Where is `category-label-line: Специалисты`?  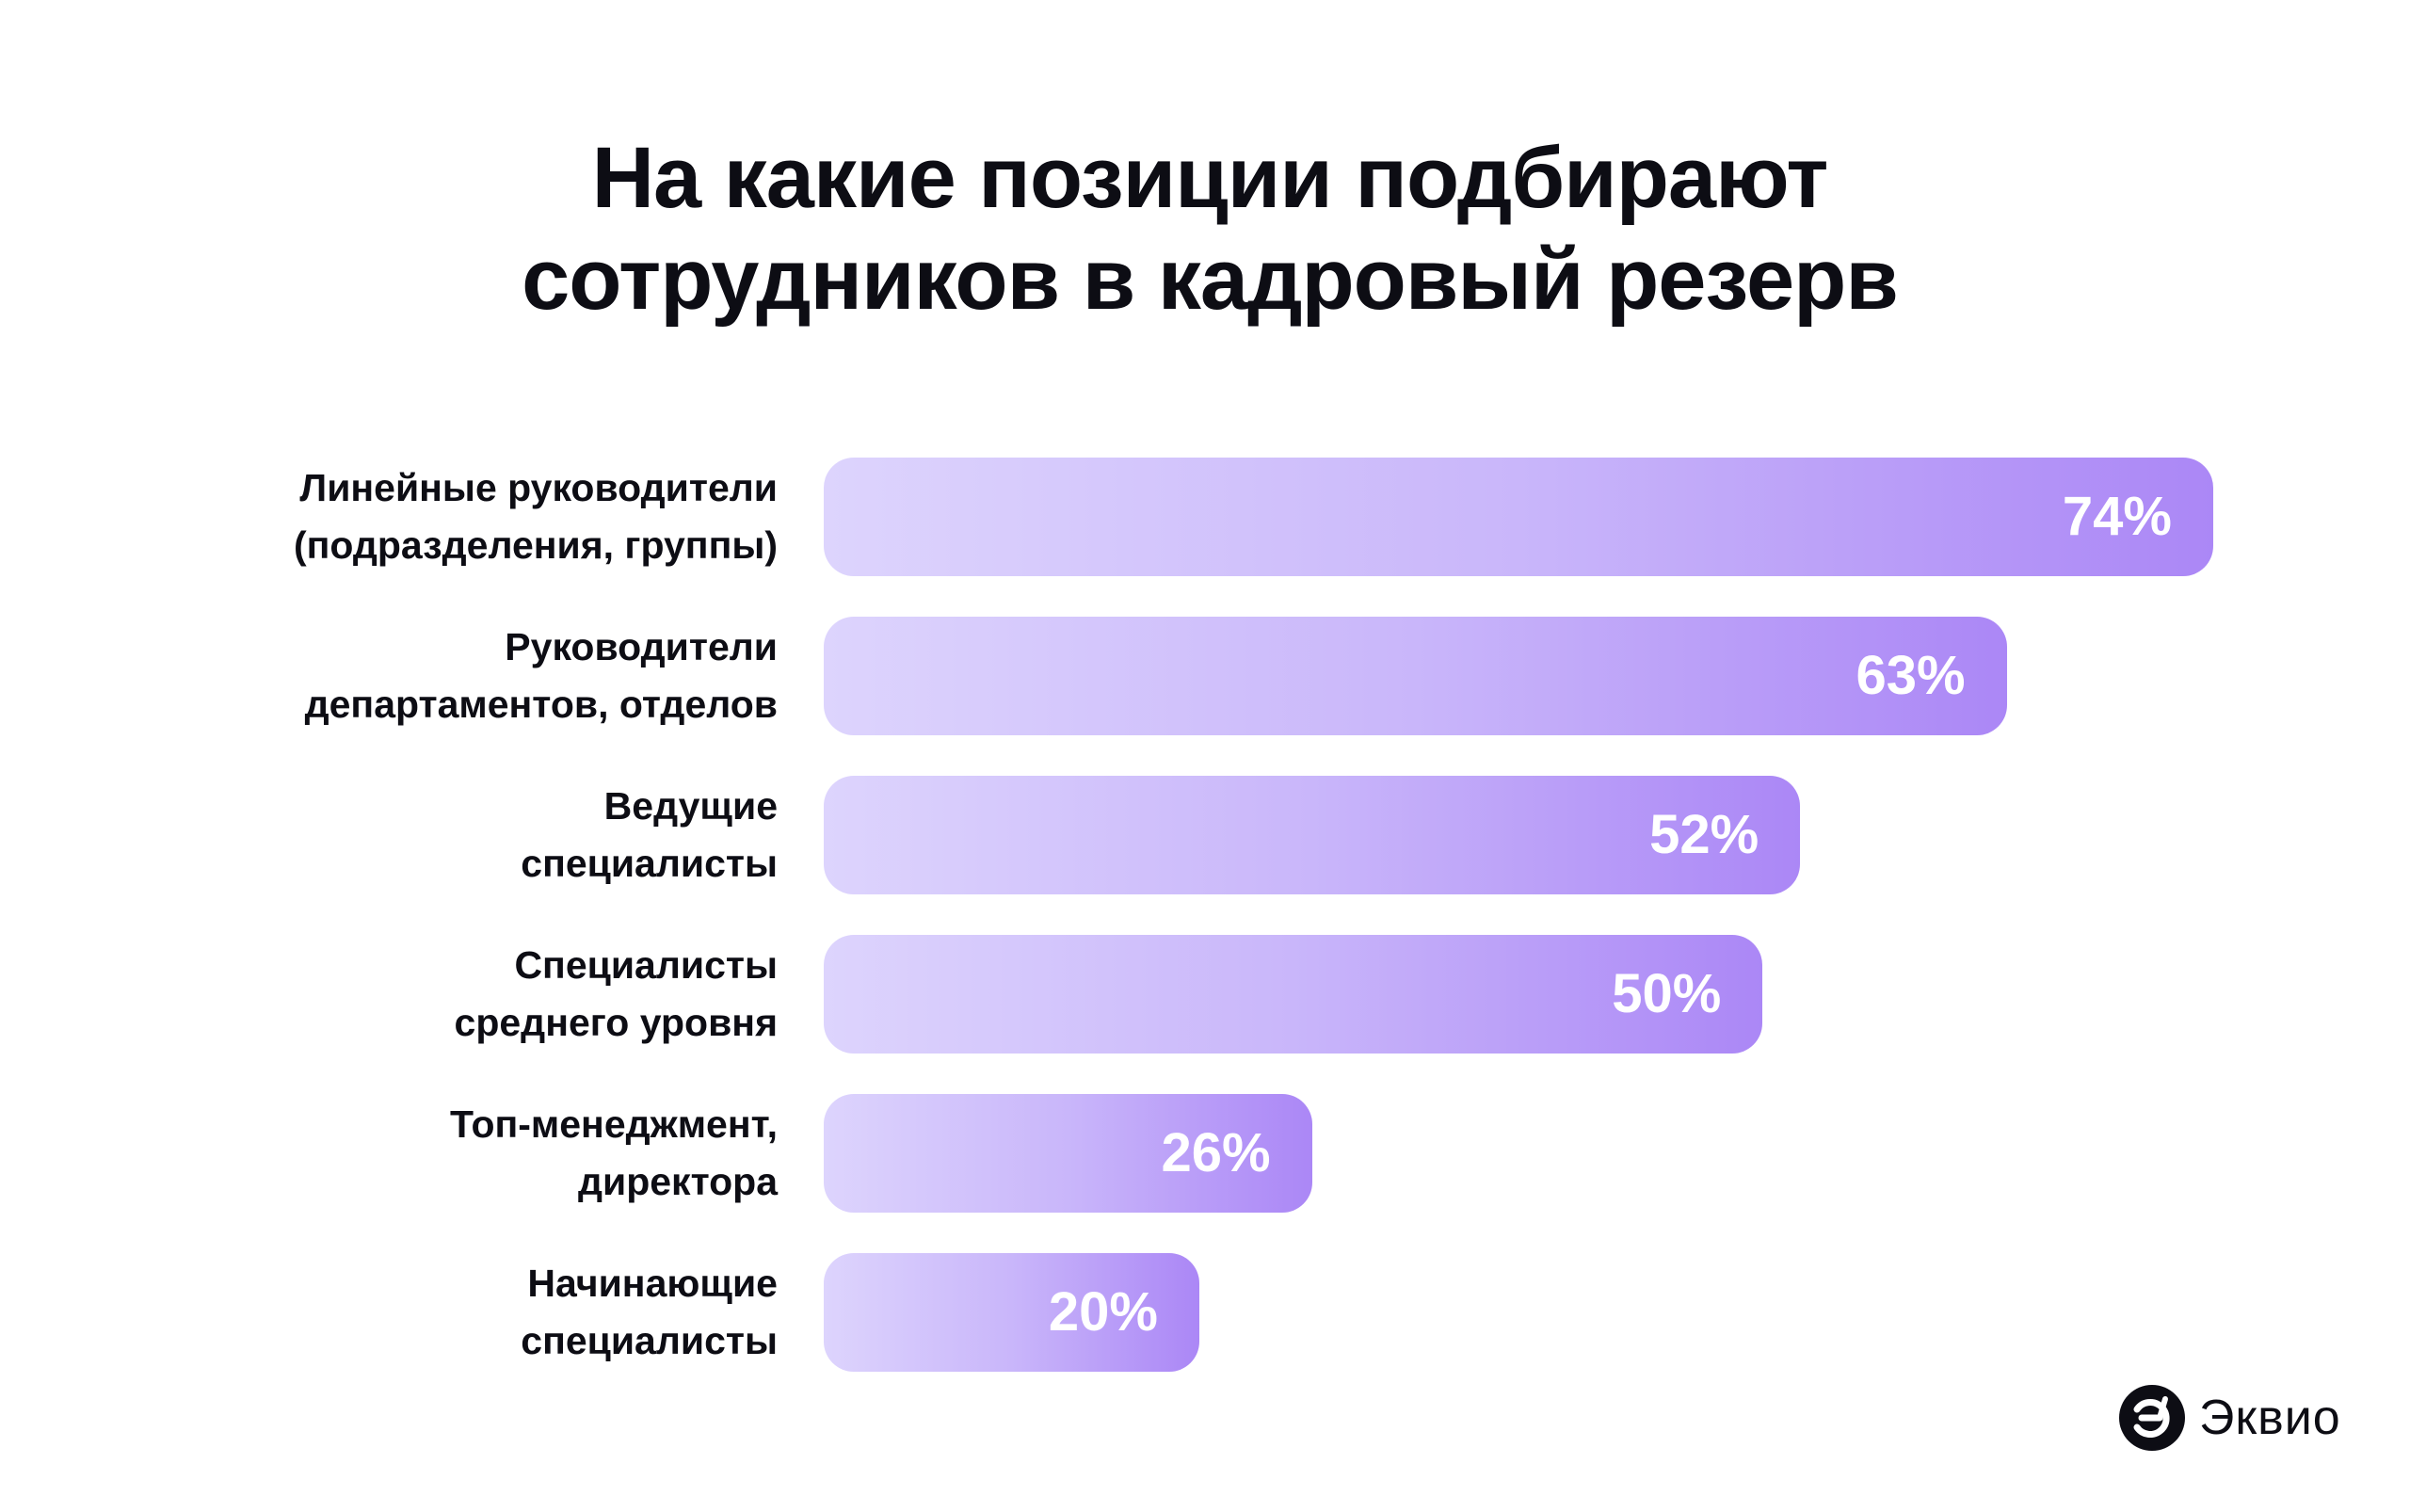
category-label-line: Специалисты is located at coordinates (646, 965).